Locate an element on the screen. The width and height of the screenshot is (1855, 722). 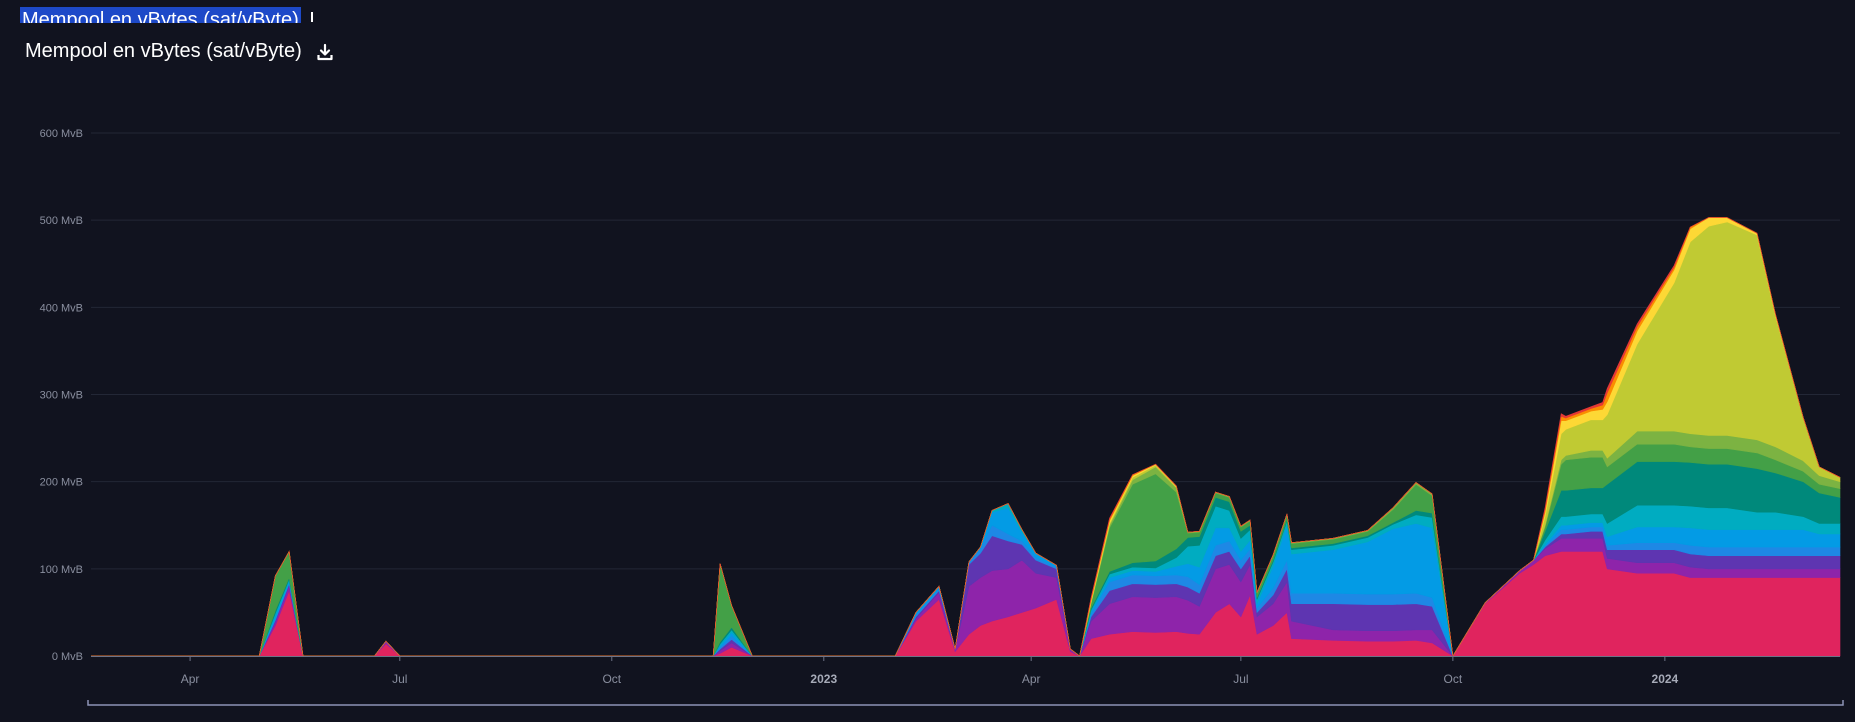
download-icon is located at coordinates (325, 52).